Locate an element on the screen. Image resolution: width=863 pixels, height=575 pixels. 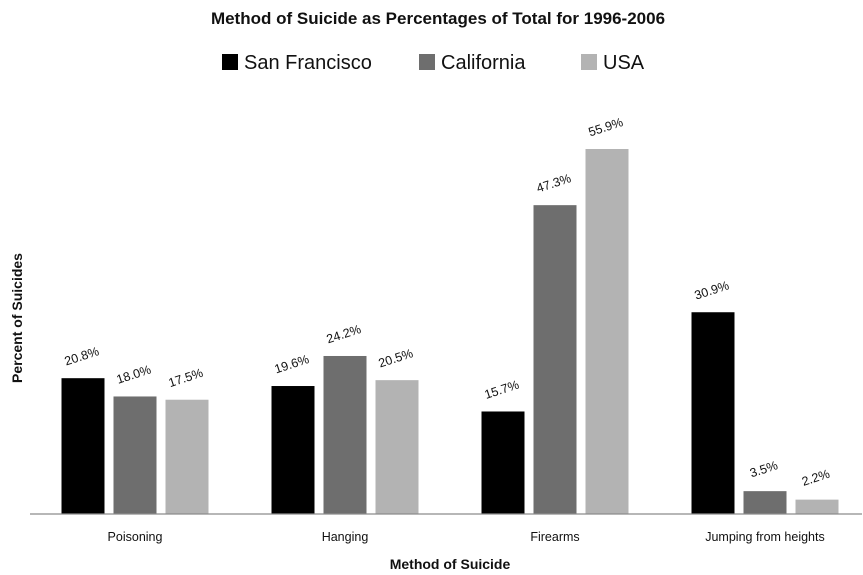
data-label-2-0: 15.7% is located at coordinates (502, 390).